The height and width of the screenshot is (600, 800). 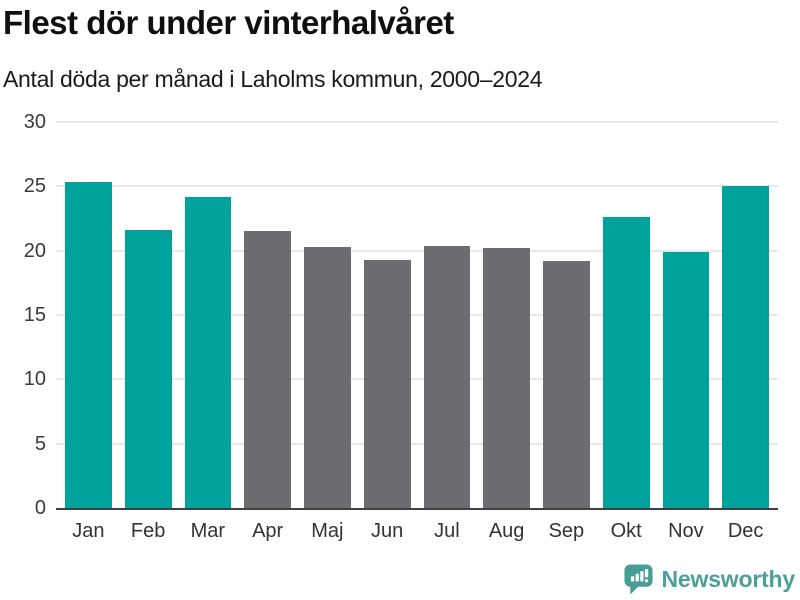 I want to click on bar-jun, so click(x=387, y=383).